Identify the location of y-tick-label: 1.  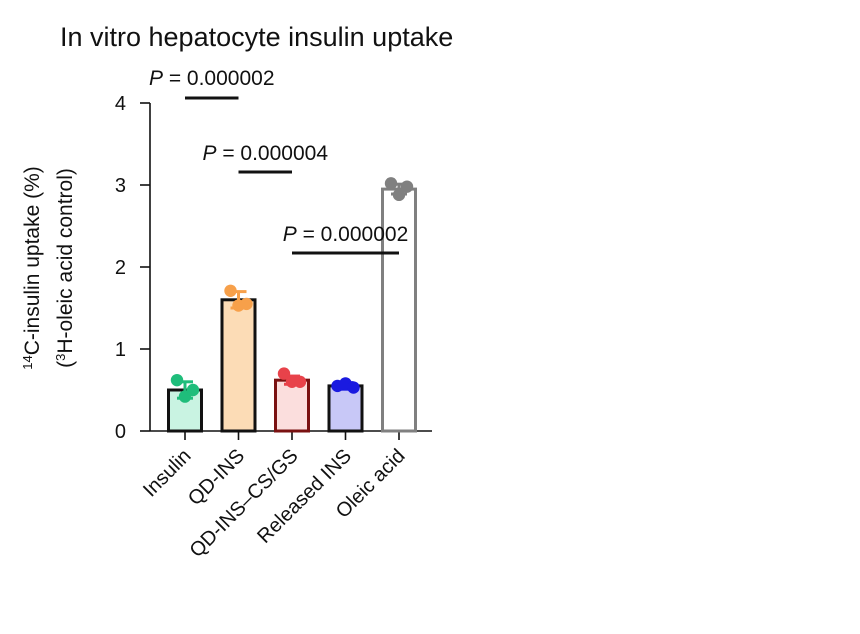
(120, 350).